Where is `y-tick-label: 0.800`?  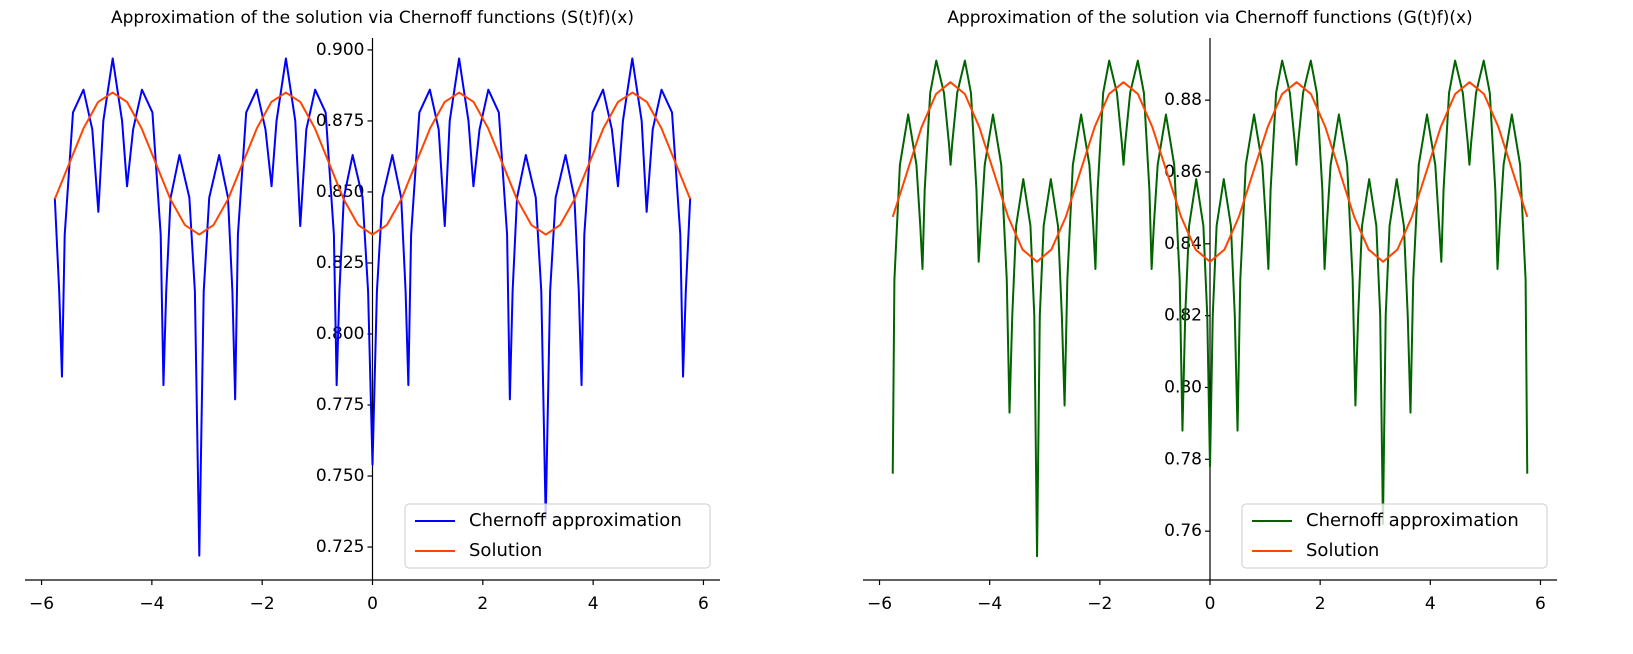
y-tick-label: 0.800 is located at coordinates (340, 334).